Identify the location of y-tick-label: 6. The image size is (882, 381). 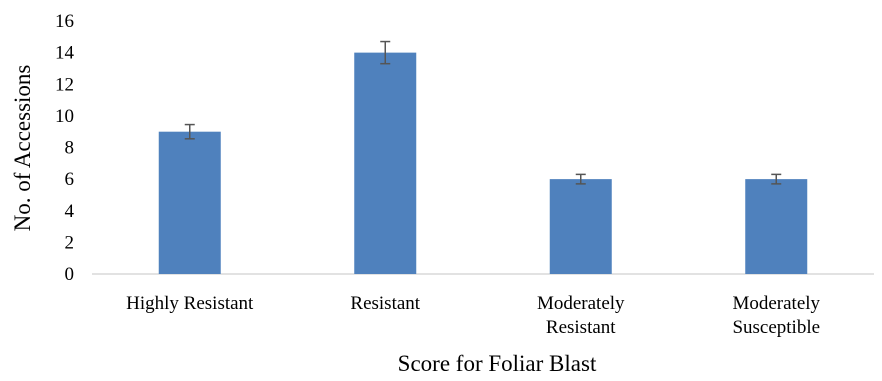
(70, 179).